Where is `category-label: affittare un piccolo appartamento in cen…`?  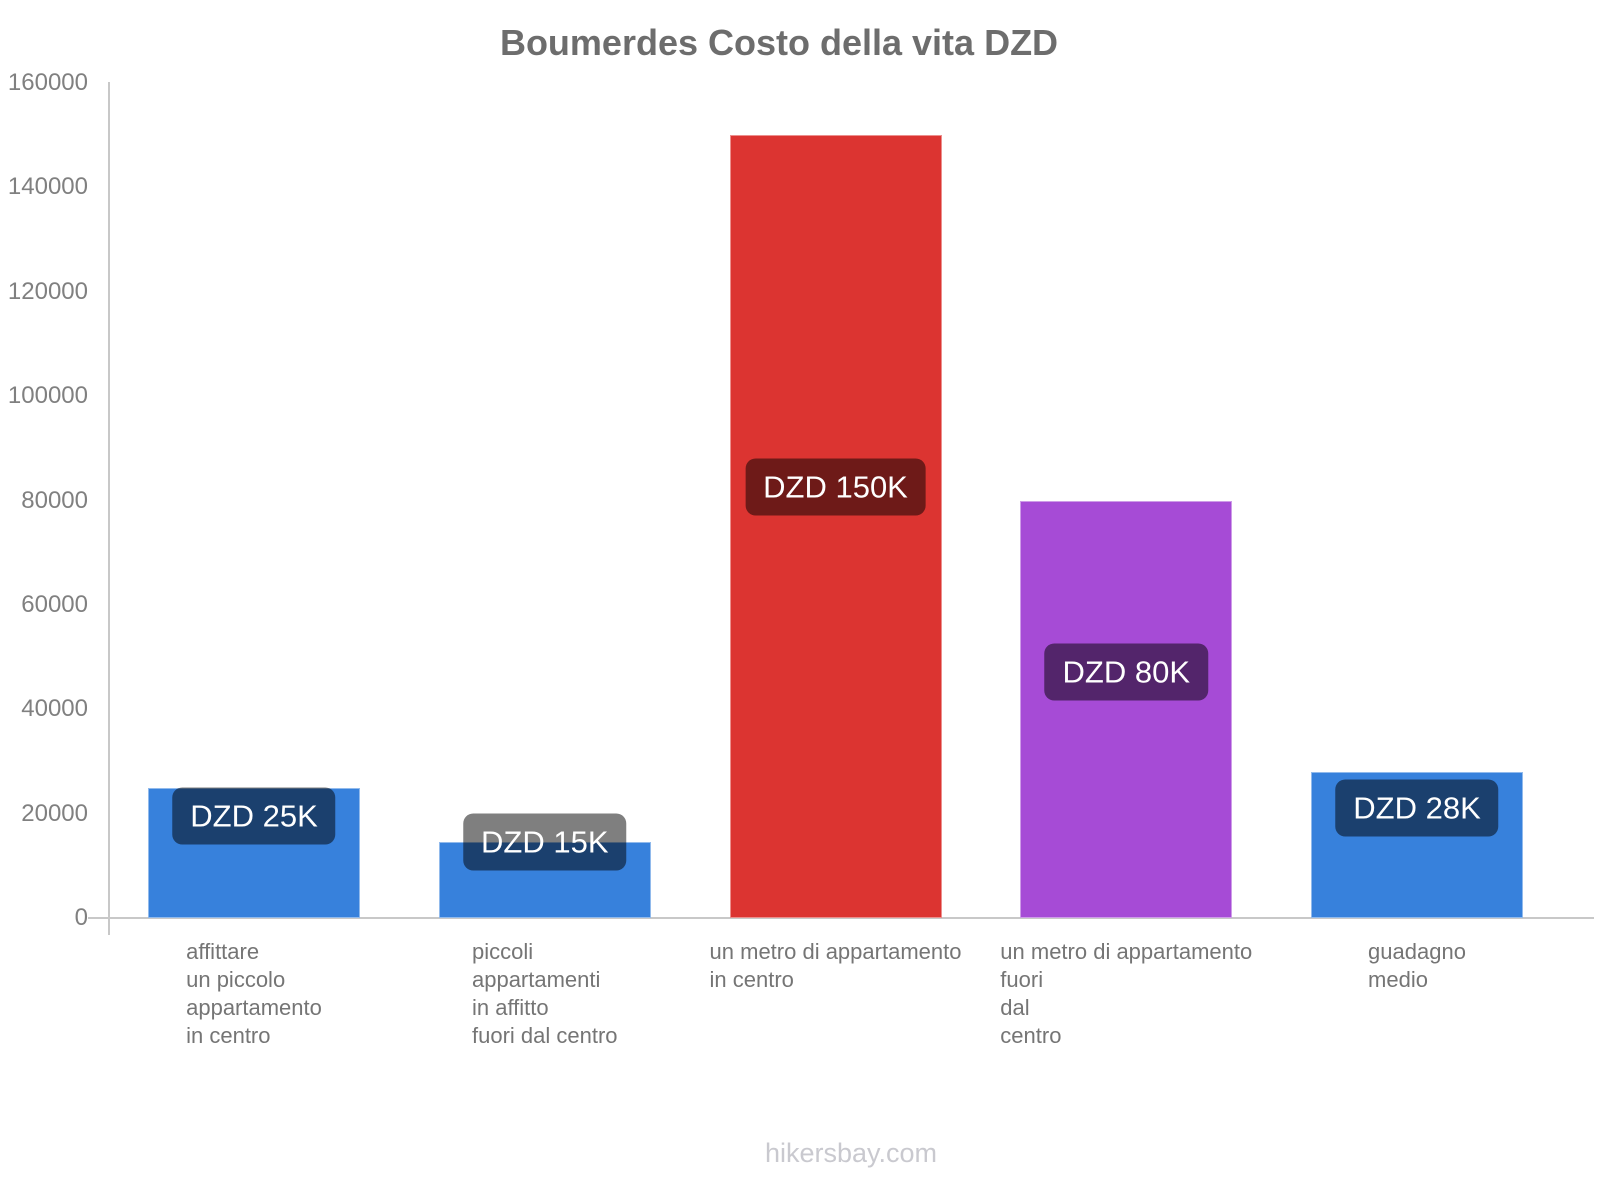 category-label: affittare un piccolo appartamento in cen… is located at coordinates (254, 993).